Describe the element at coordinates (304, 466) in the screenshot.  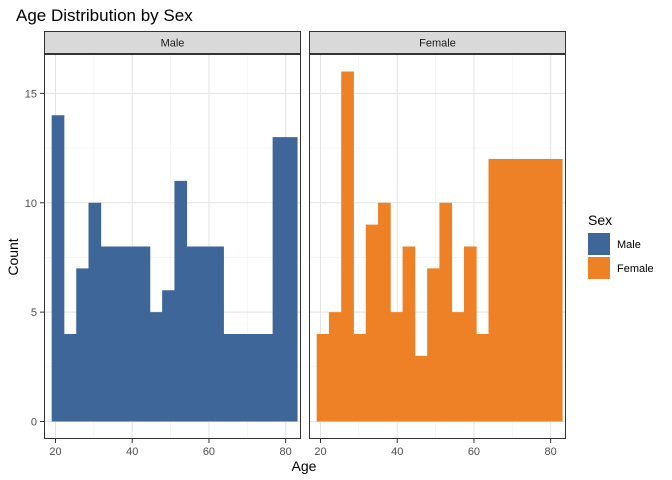
I see `x-axis-label: Age` at that location.